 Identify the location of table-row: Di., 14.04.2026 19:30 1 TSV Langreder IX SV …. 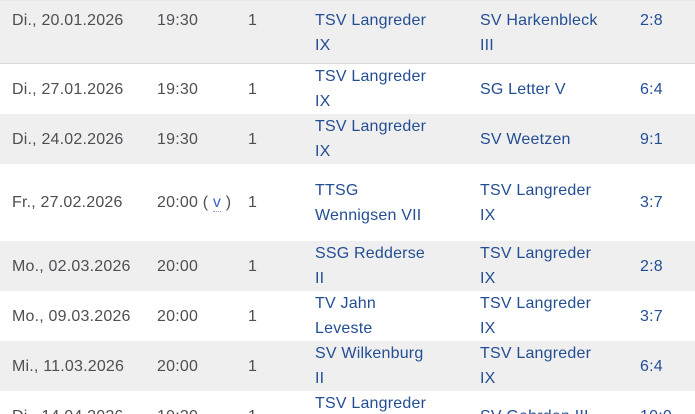
(347, 402).